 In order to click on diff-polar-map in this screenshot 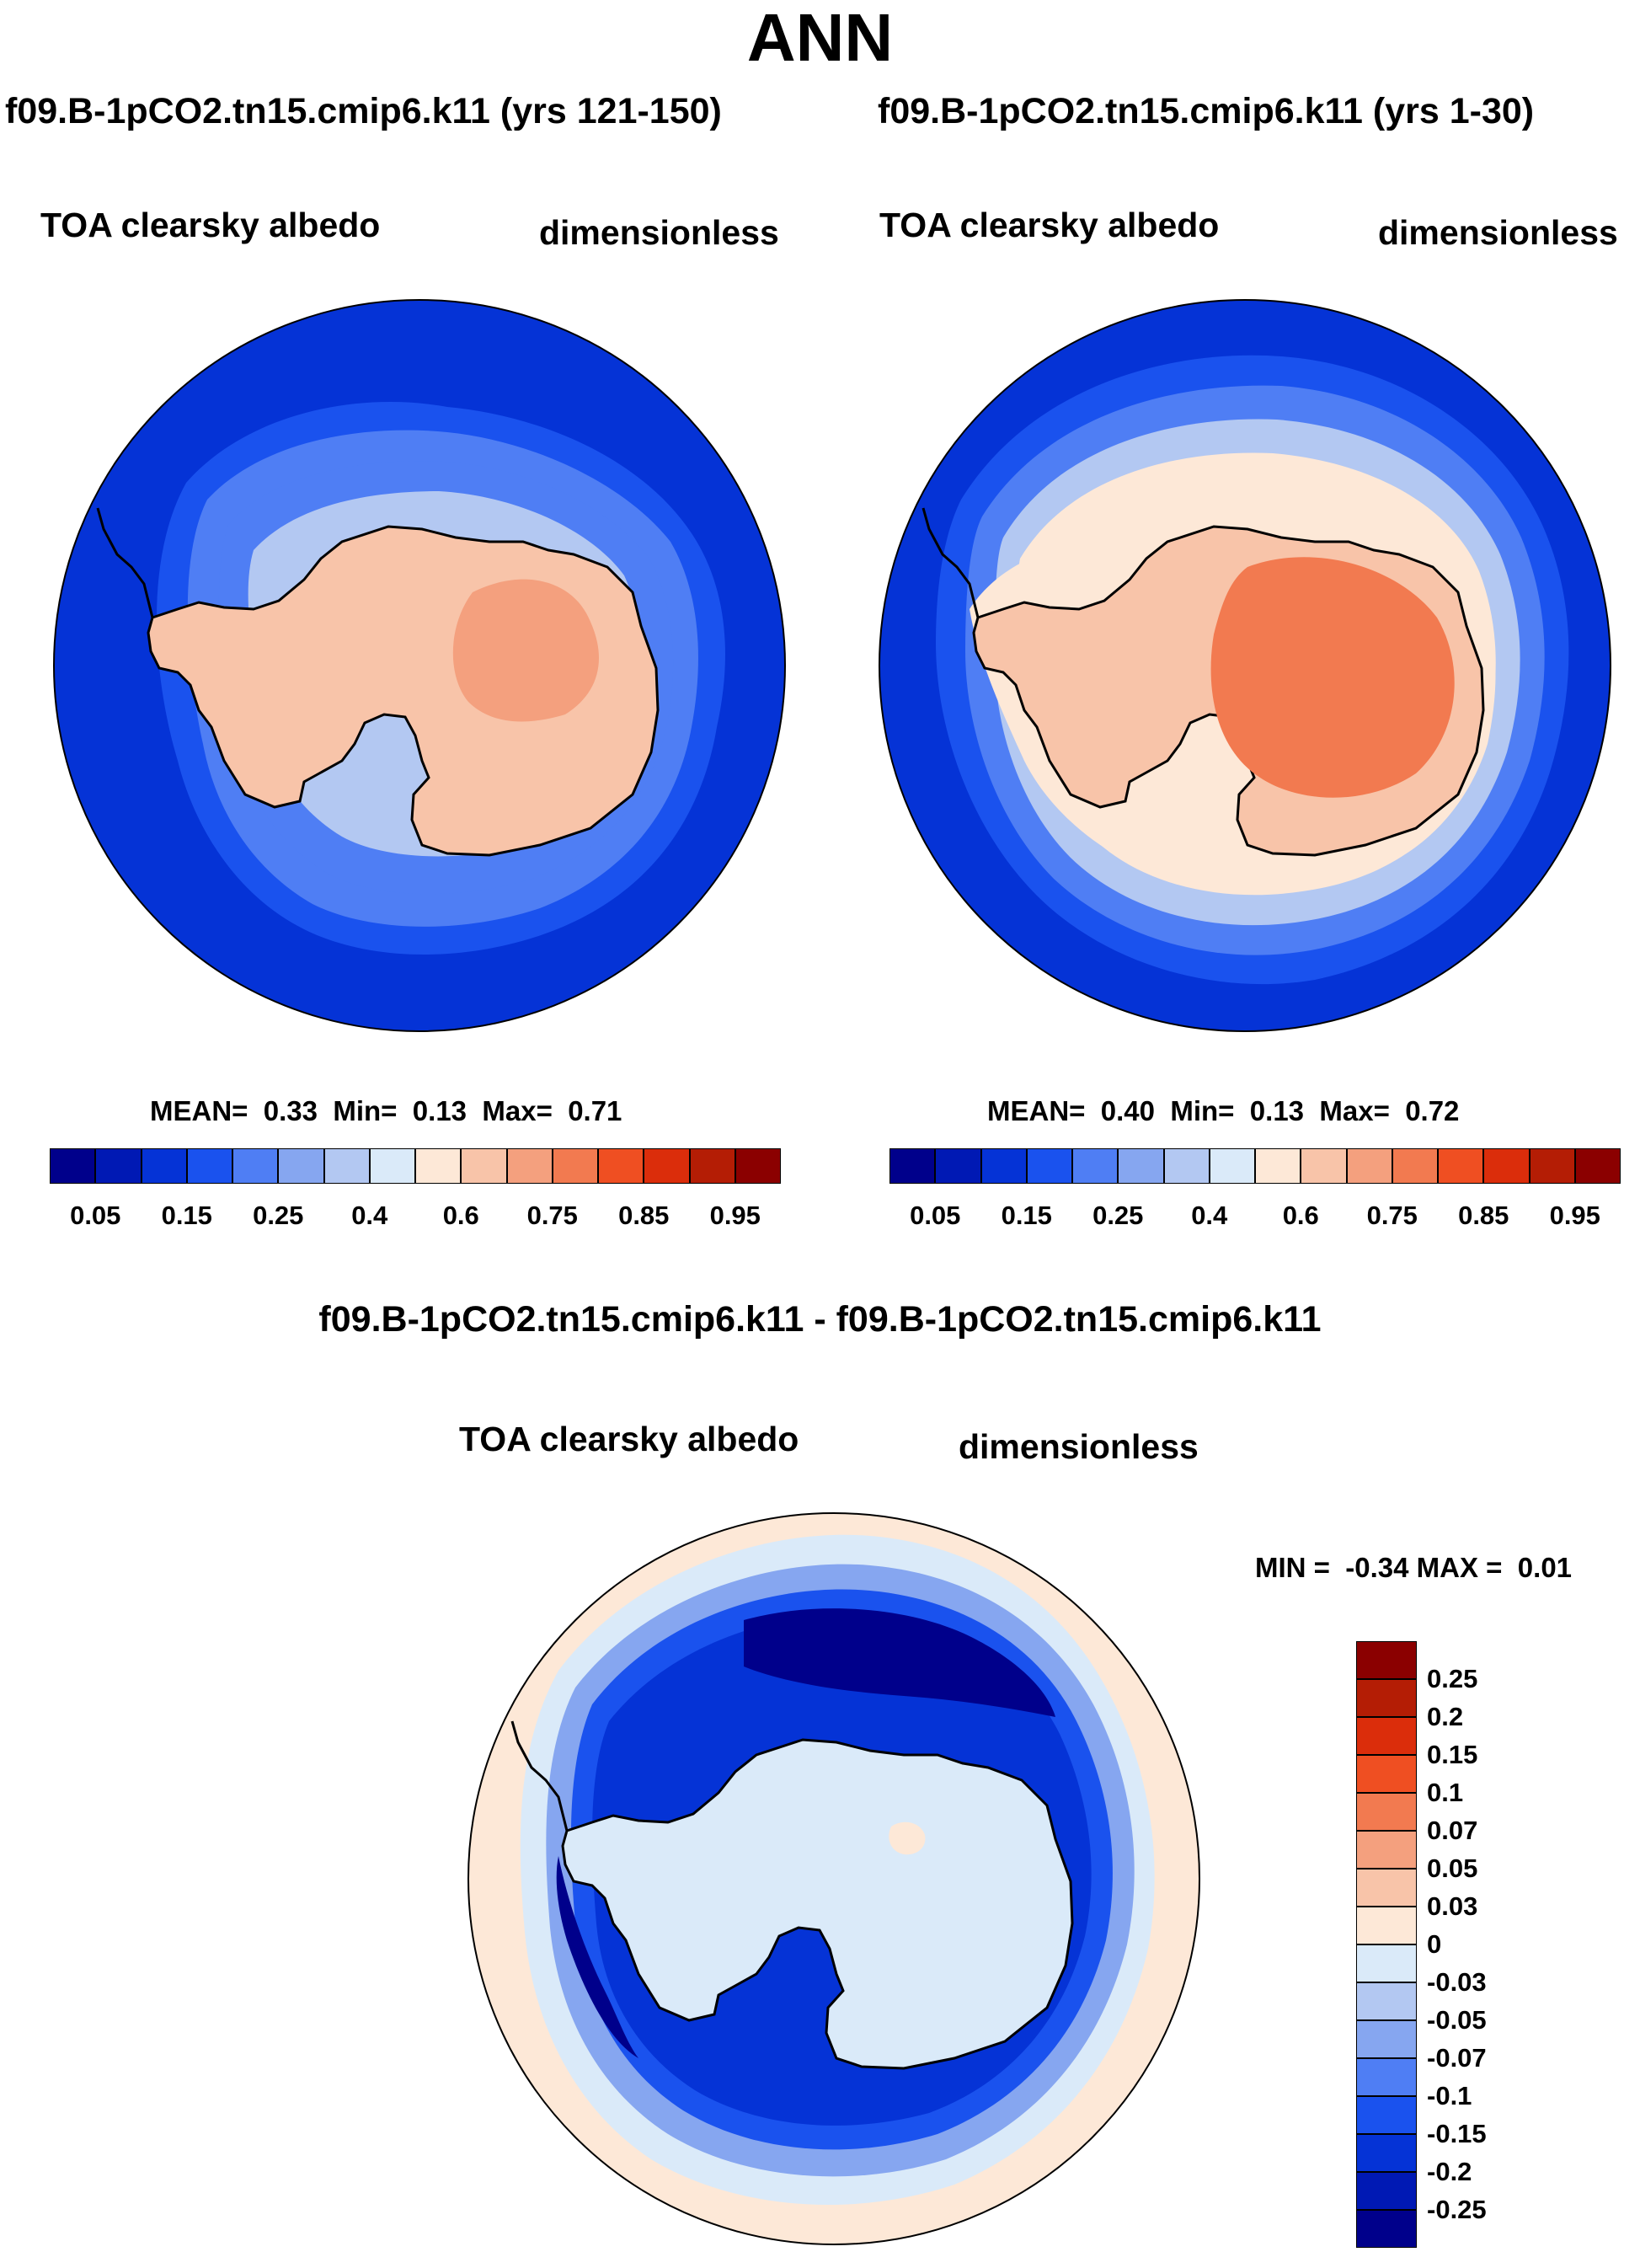, I will do `click(833, 1879)`.